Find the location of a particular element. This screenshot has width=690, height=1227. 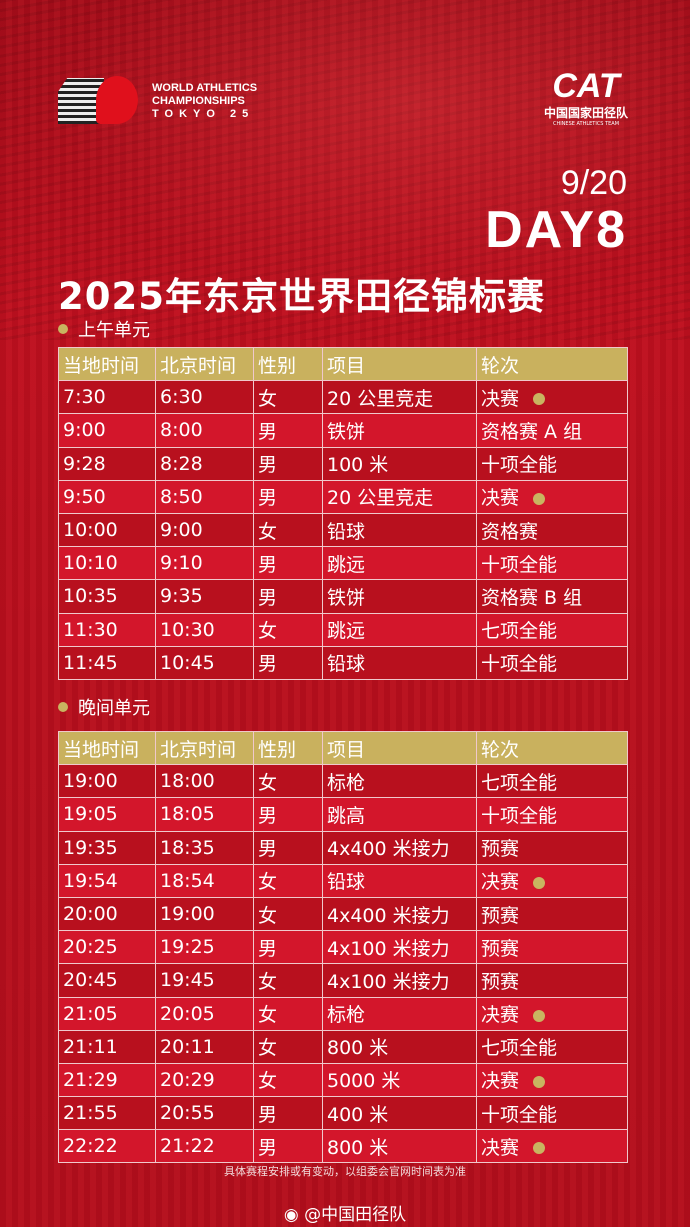

cell-text: 资格赛 A 组 is located at coordinates (532, 431).